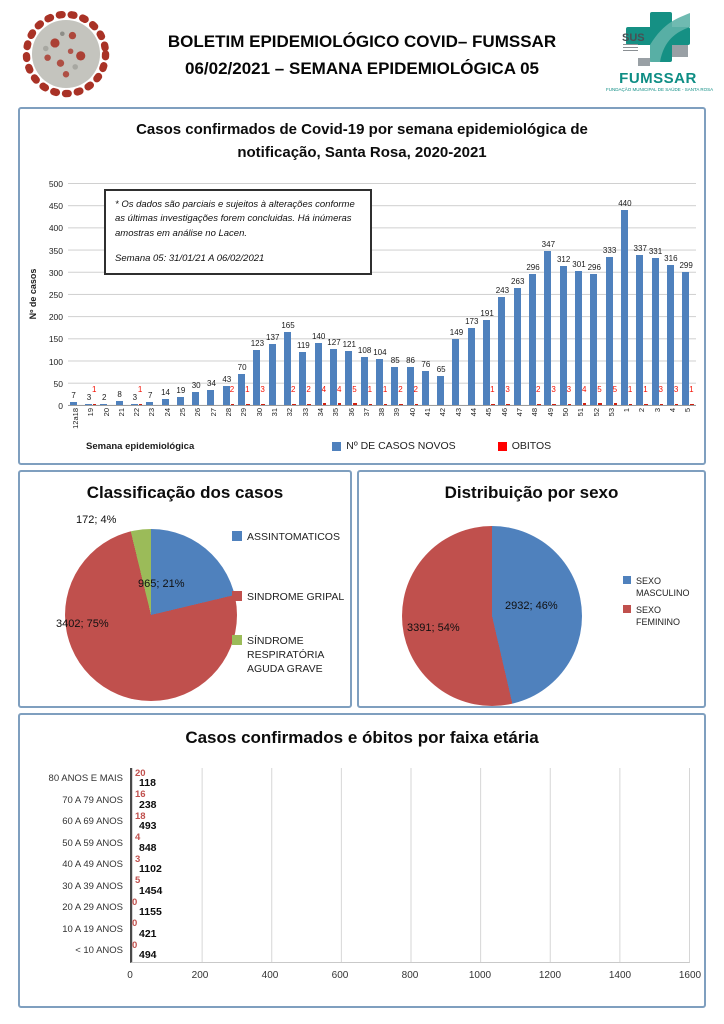 The image size is (724, 1024). Describe the element at coordinates (139, 816) in the screenshot. I see `age-deaths-line: 18` at that location.